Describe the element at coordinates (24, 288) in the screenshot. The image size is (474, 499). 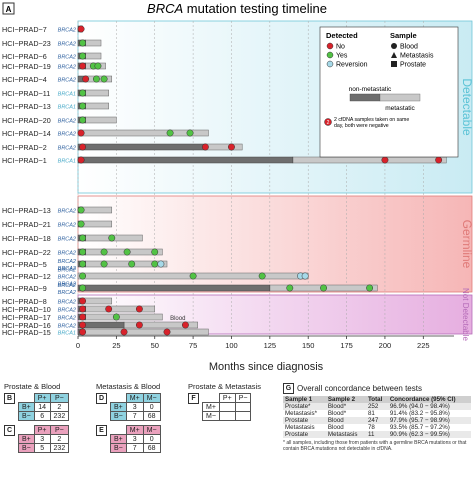
I see `patient-label: HCI−PRAD−9` at that location.